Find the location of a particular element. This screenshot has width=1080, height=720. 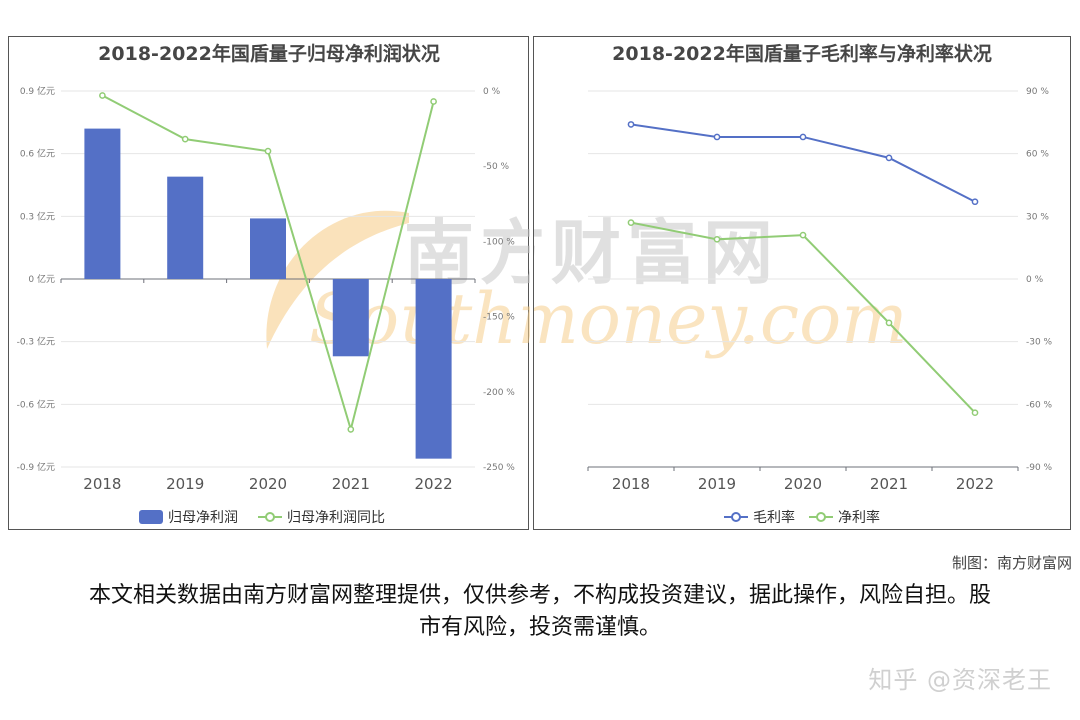

legend-swatch-line-dot is located at coordinates (270, 517).